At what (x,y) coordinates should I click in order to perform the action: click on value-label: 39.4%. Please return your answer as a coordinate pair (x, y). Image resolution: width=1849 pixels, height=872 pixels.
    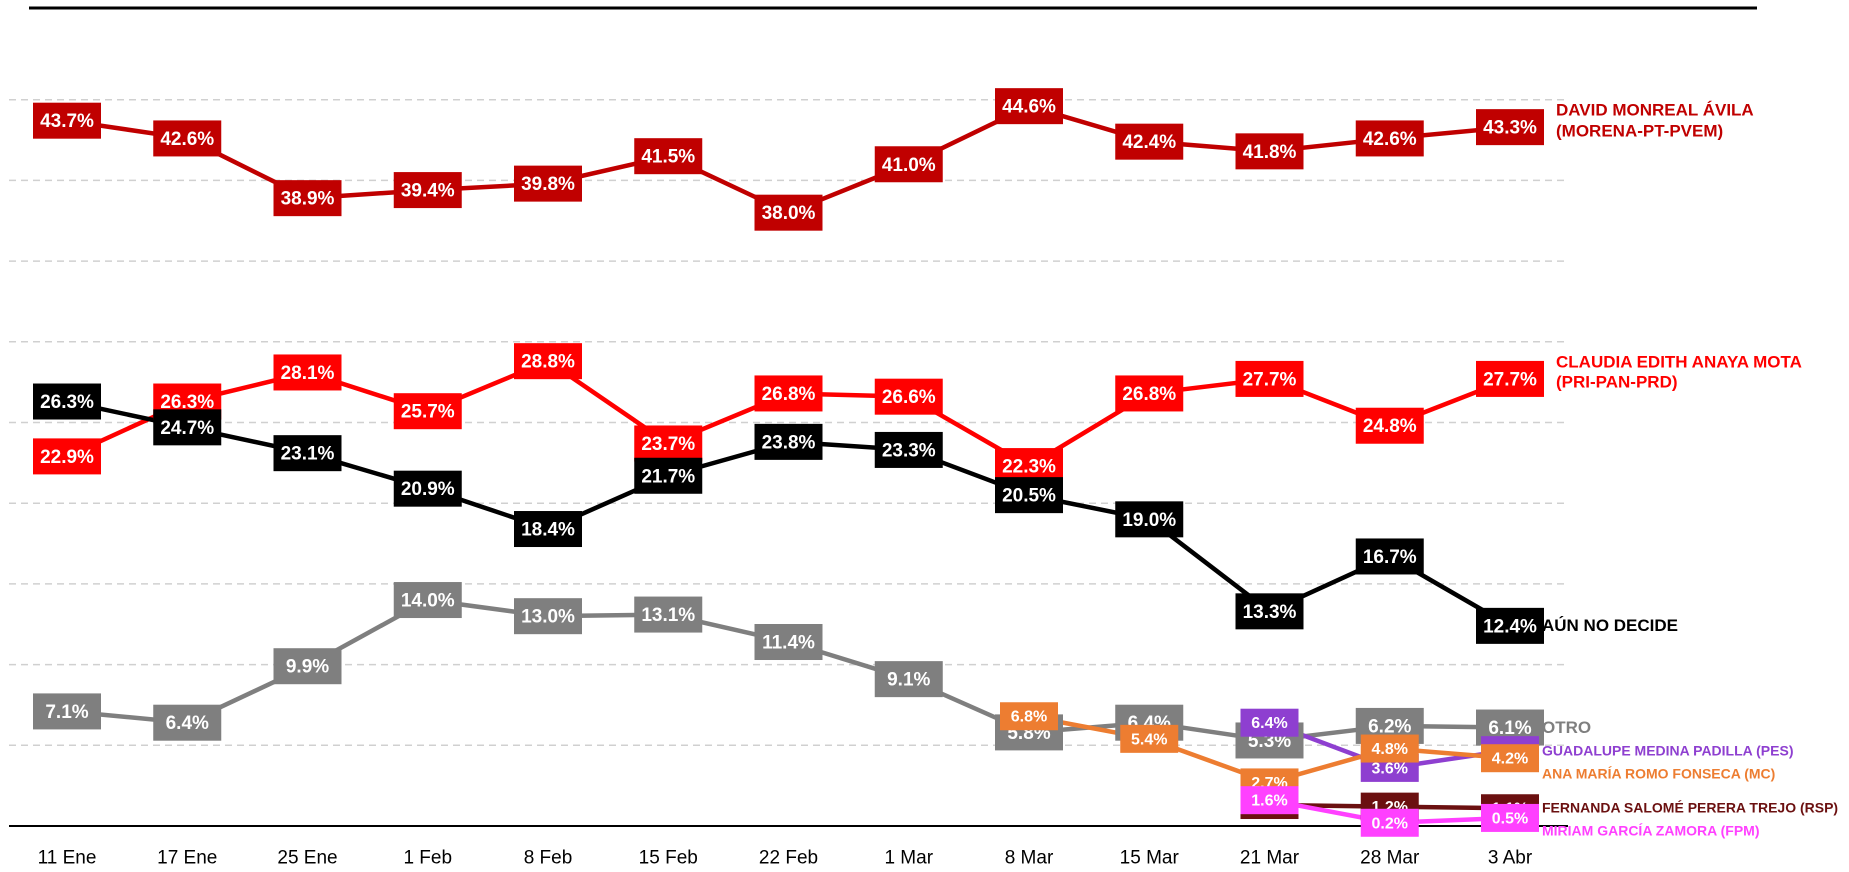
    Looking at the image, I should click on (428, 191).